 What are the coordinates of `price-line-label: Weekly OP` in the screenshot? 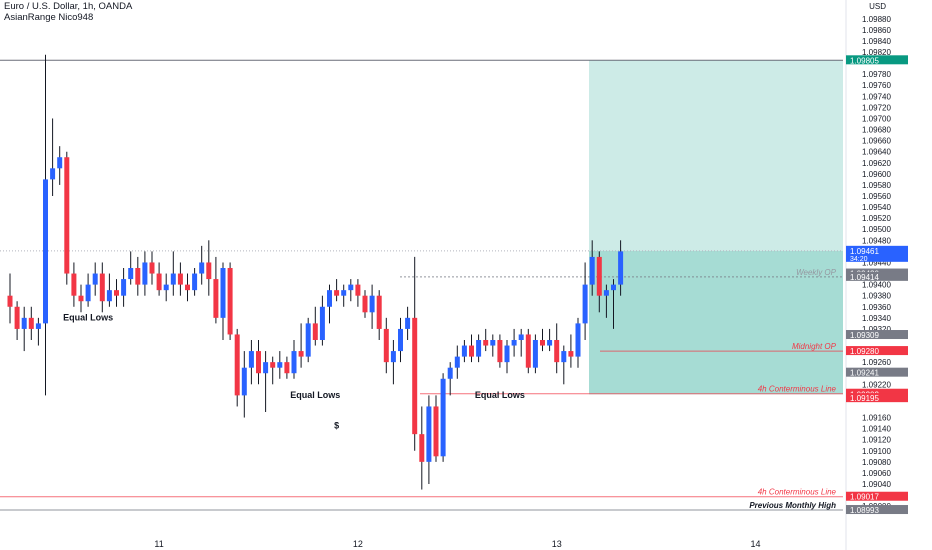 It's located at (816, 272).